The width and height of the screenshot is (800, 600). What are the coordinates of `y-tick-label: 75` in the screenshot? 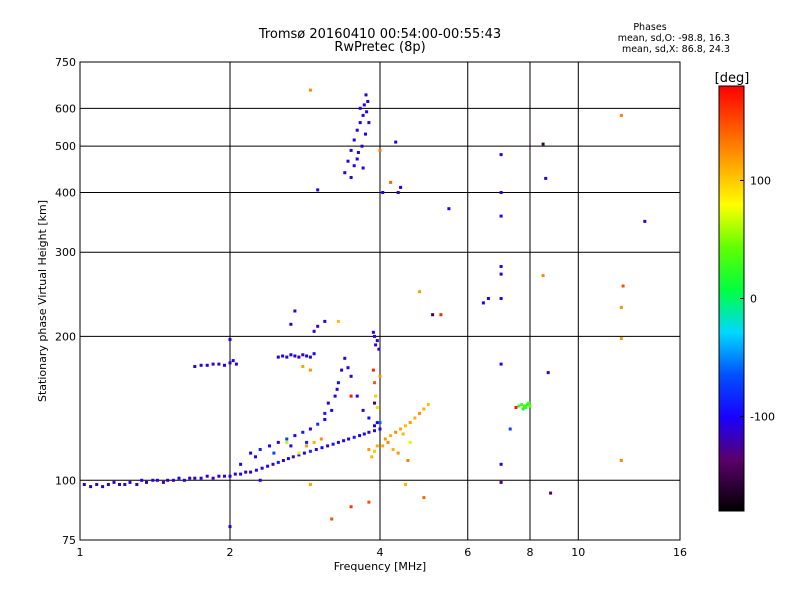 It's located at (69, 540).